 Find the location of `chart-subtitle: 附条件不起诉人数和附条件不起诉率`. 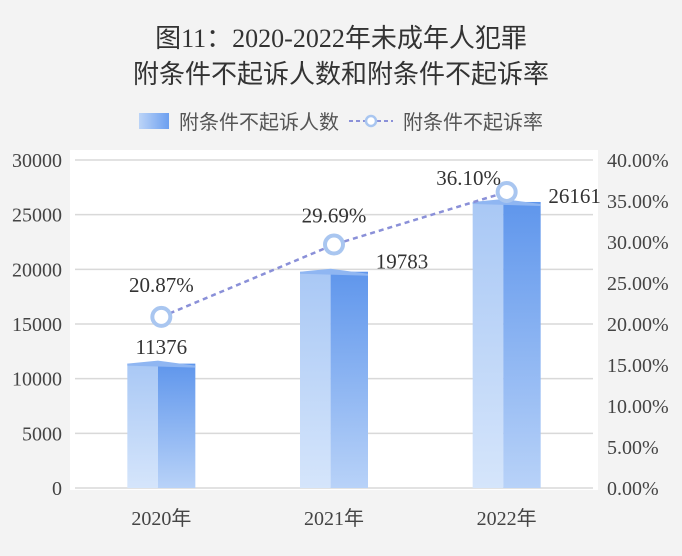

chart-subtitle: 附条件不起诉人数和附条件不起诉率 is located at coordinates (340, 74).